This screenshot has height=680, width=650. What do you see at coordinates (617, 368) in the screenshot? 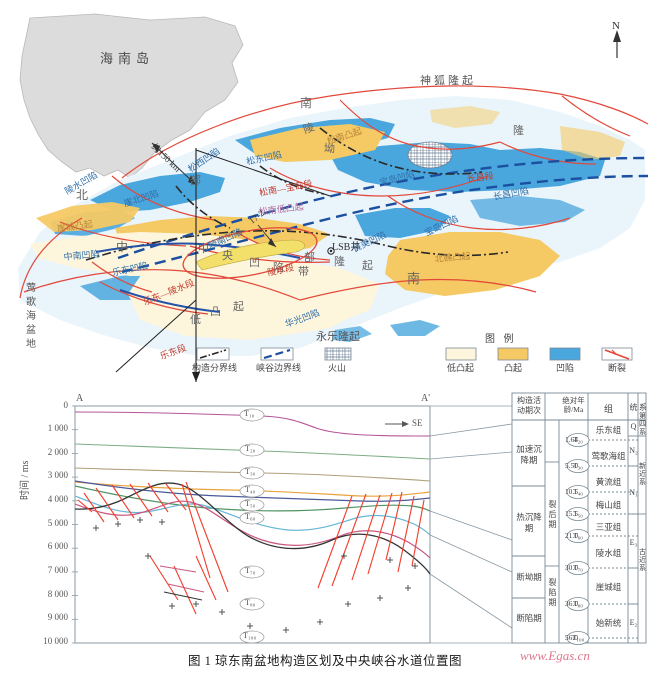
I see `legend-label-6: 断裂` at bounding box center [617, 368].